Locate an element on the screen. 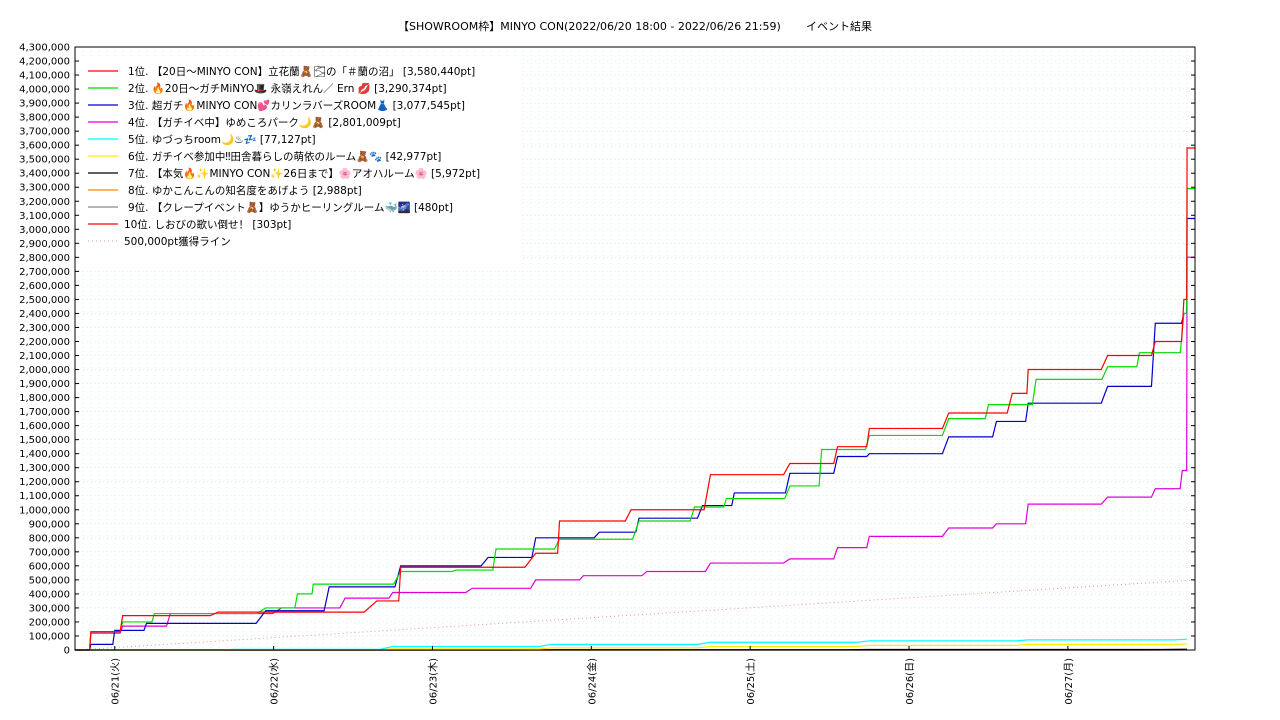  y-tick-label: 1,400,000 is located at coordinates (44, 454).